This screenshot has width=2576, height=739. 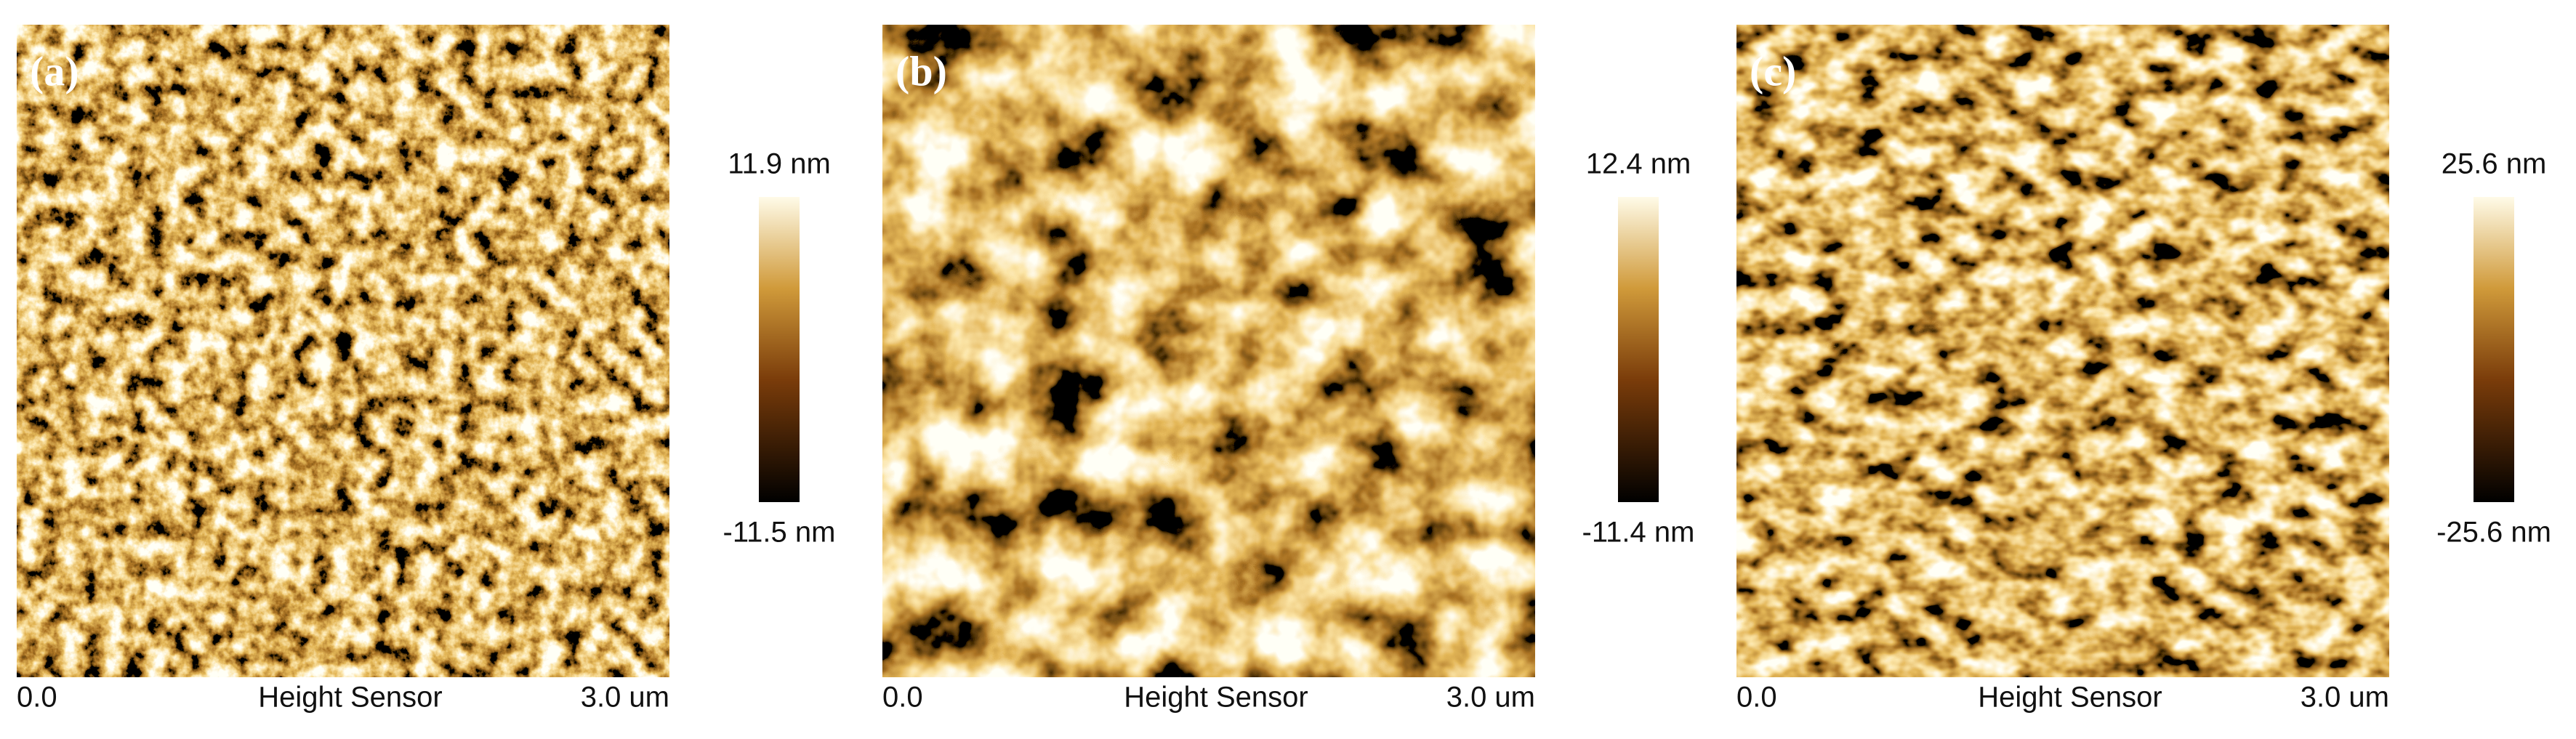 What do you see at coordinates (1638, 164) in the screenshot?
I see `colorbar-max-label: 12.4 nm` at bounding box center [1638, 164].